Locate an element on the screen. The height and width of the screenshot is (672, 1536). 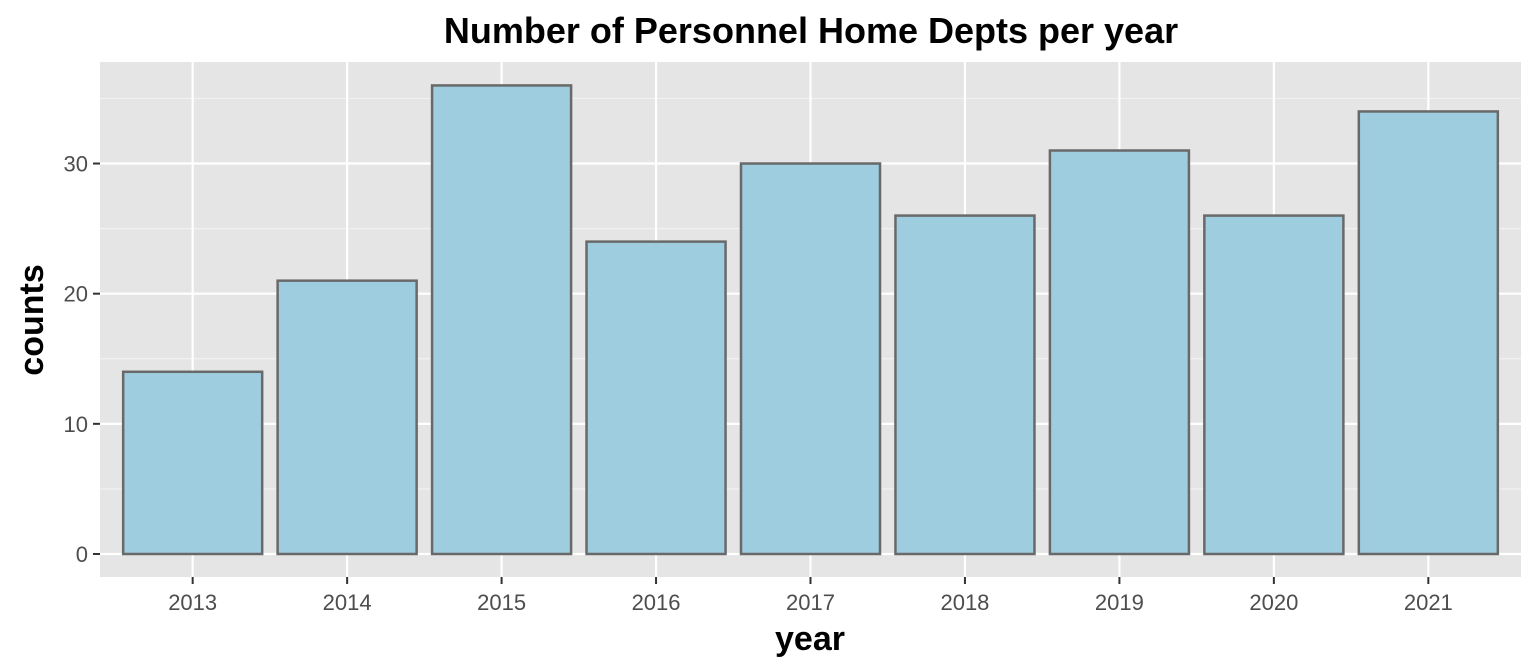
bar-2020 is located at coordinates (1274, 385).